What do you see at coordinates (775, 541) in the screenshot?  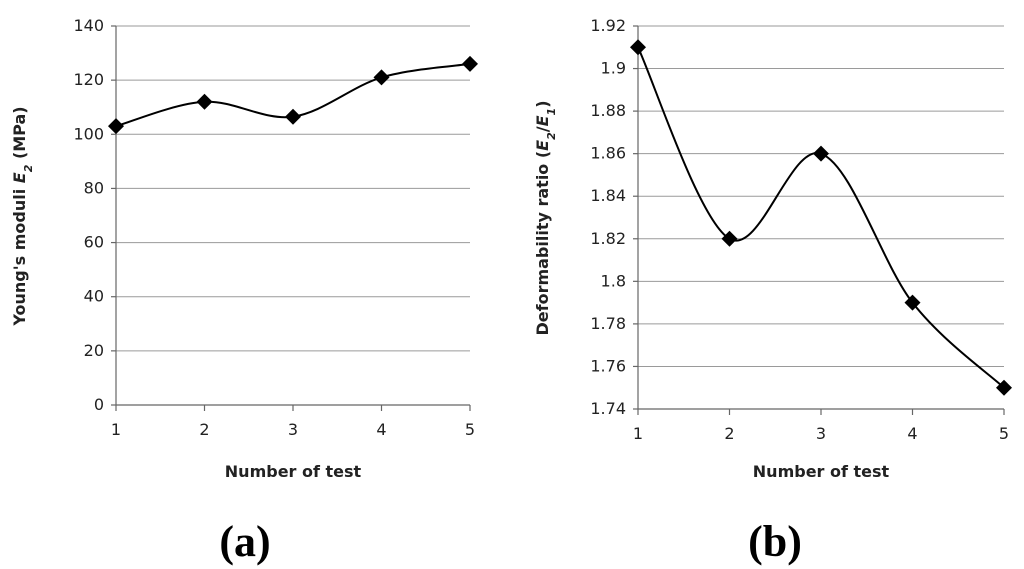 I see `panel-label: (b)` at bounding box center [775, 541].